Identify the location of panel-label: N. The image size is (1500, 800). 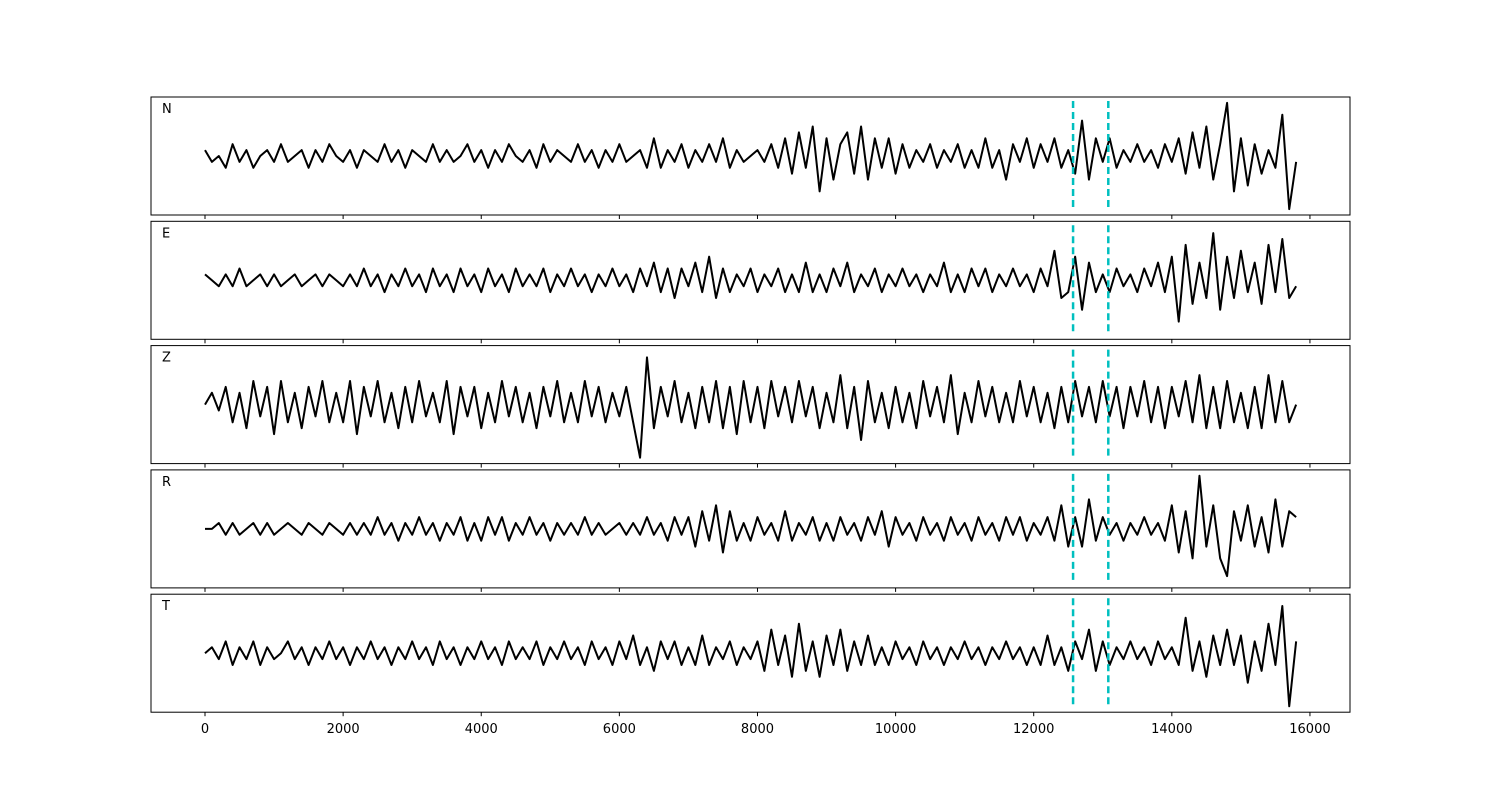
(167, 109).